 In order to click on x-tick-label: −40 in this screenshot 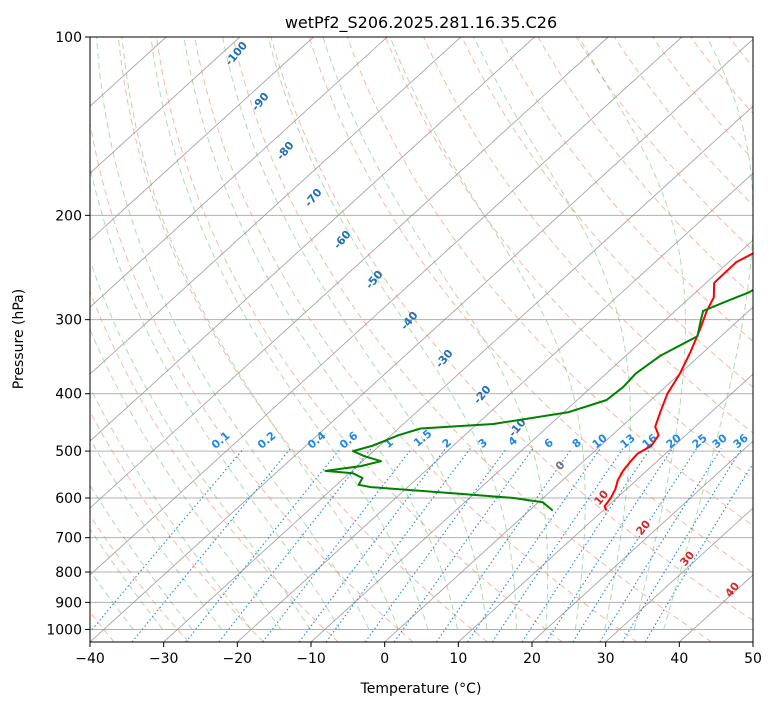, I will do `click(90, 659)`.